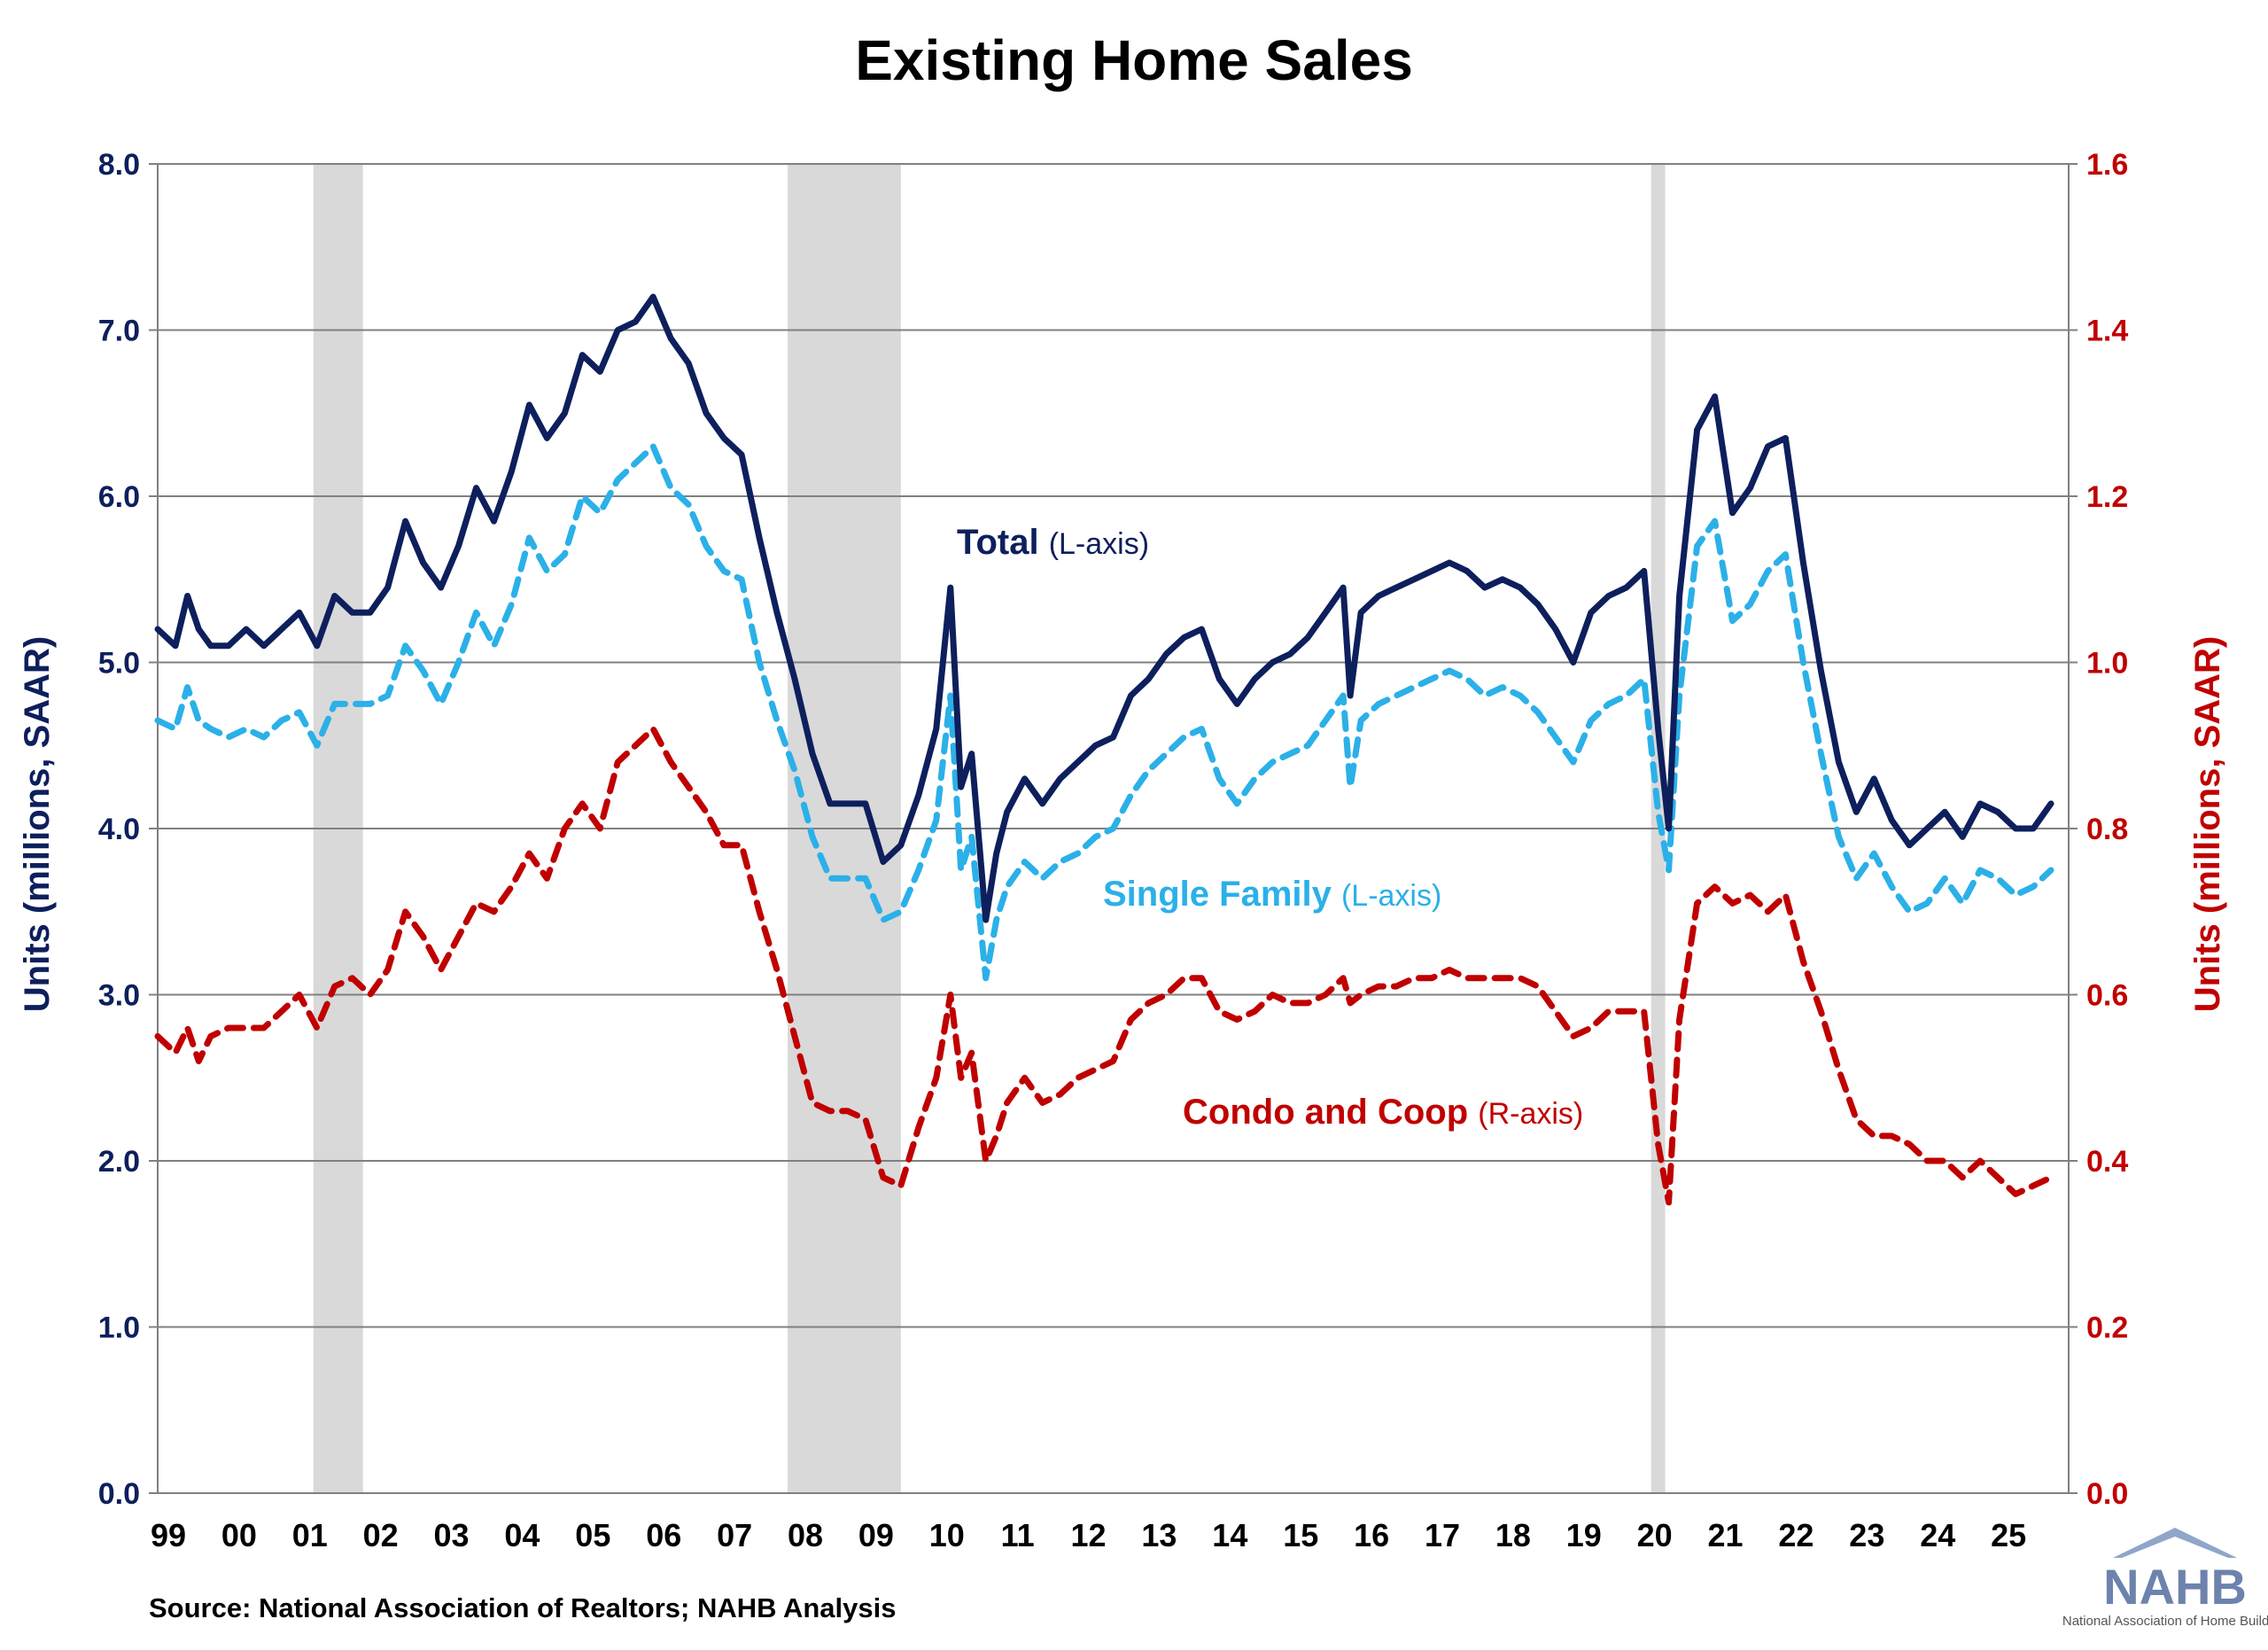  What do you see at coordinates (119, 1494) in the screenshot?
I see `left-tick-label: 0.0` at bounding box center [119, 1494].